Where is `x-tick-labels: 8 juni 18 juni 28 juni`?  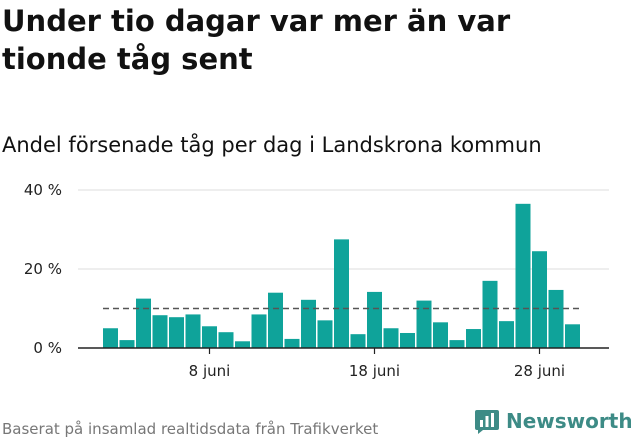
x-tick-labels: 8 juni 18 juni 28 juni is located at coordinates (377, 371).